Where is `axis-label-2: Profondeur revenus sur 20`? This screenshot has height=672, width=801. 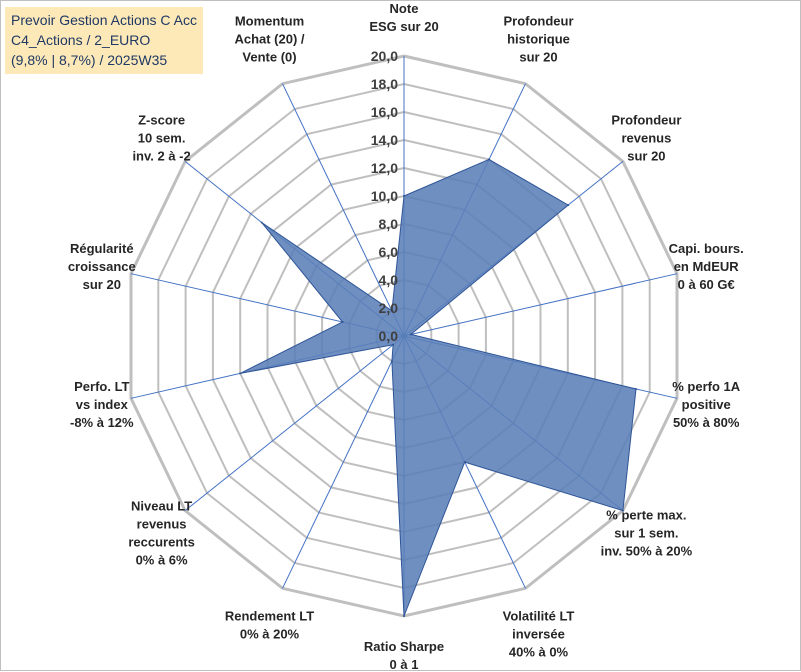
axis-label-2: Profondeur revenus sur 20 is located at coordinates (646, 138).